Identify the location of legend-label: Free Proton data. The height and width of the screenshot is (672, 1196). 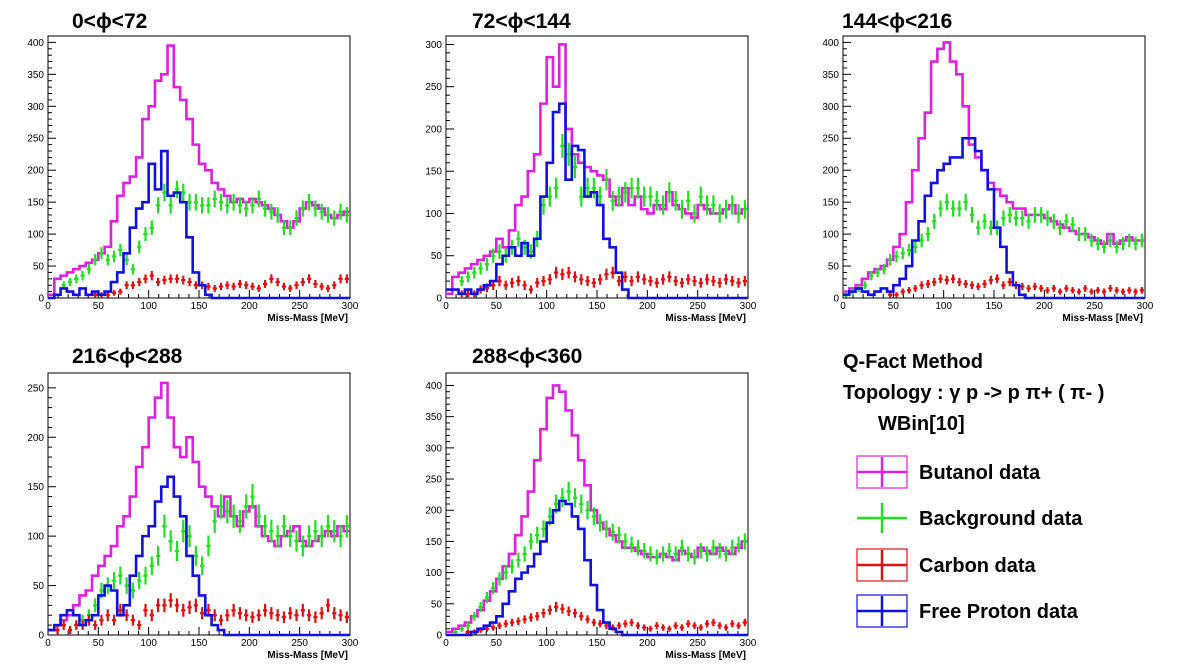
(999, 612).